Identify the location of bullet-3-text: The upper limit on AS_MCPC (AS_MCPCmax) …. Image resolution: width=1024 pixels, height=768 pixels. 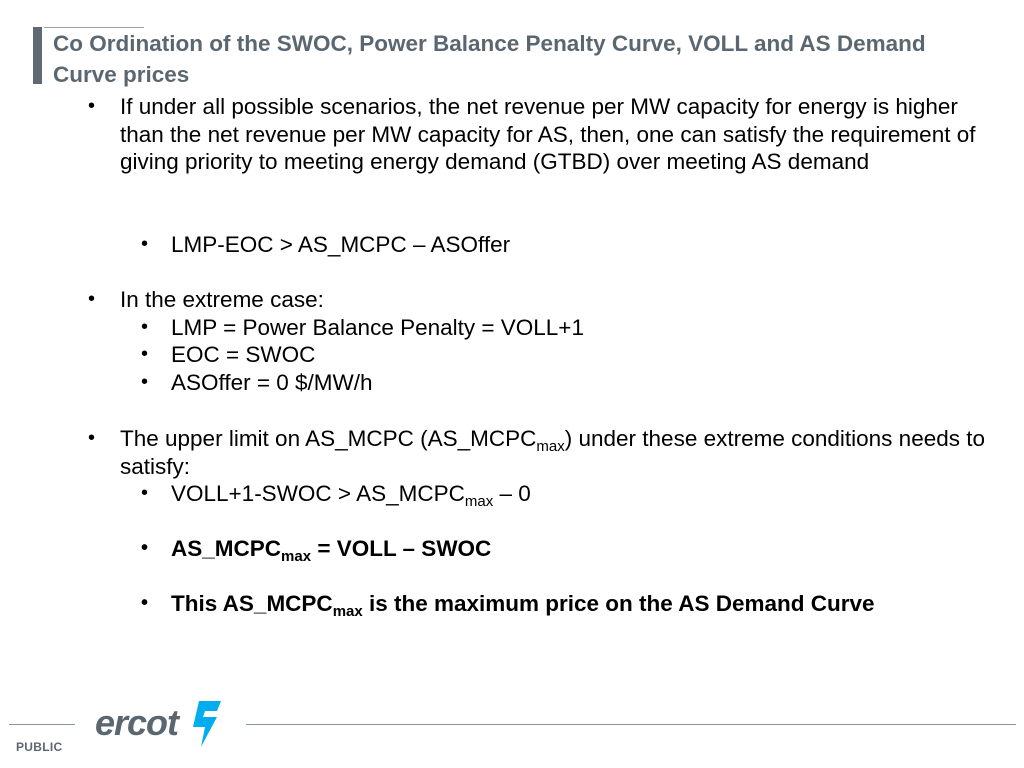
(552, 452).